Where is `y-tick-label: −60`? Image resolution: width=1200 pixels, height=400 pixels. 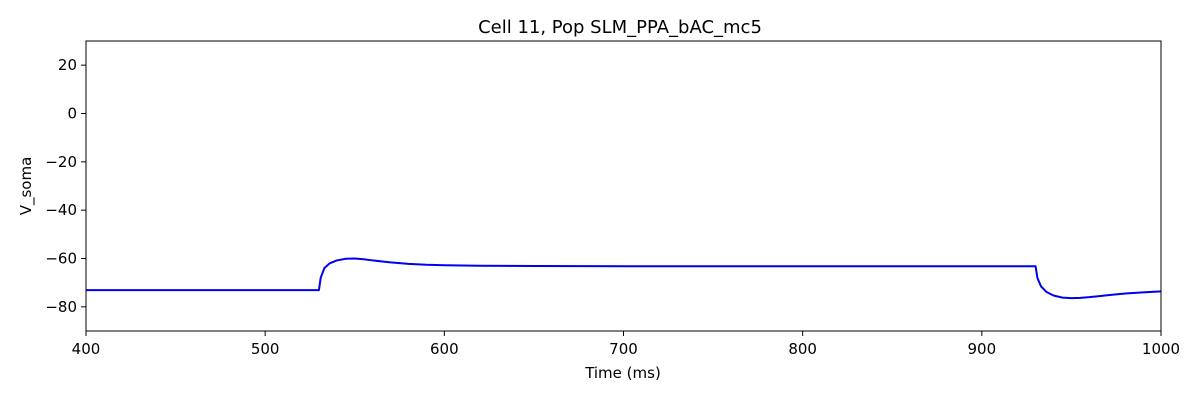
y-tick-label: −60 is located at coordinates (61, 259).